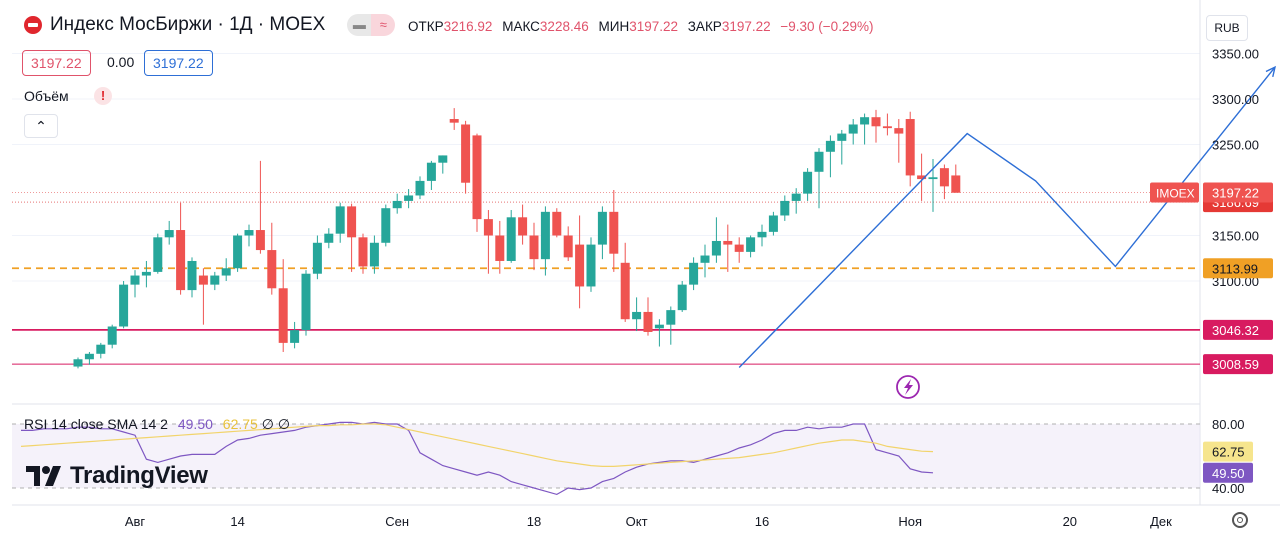 The image size is (1280, 552). What do you see at coordinates (135, 521) in the screenshot?
I see `time-tick-label: Авг` at bounding box center [135, 521].